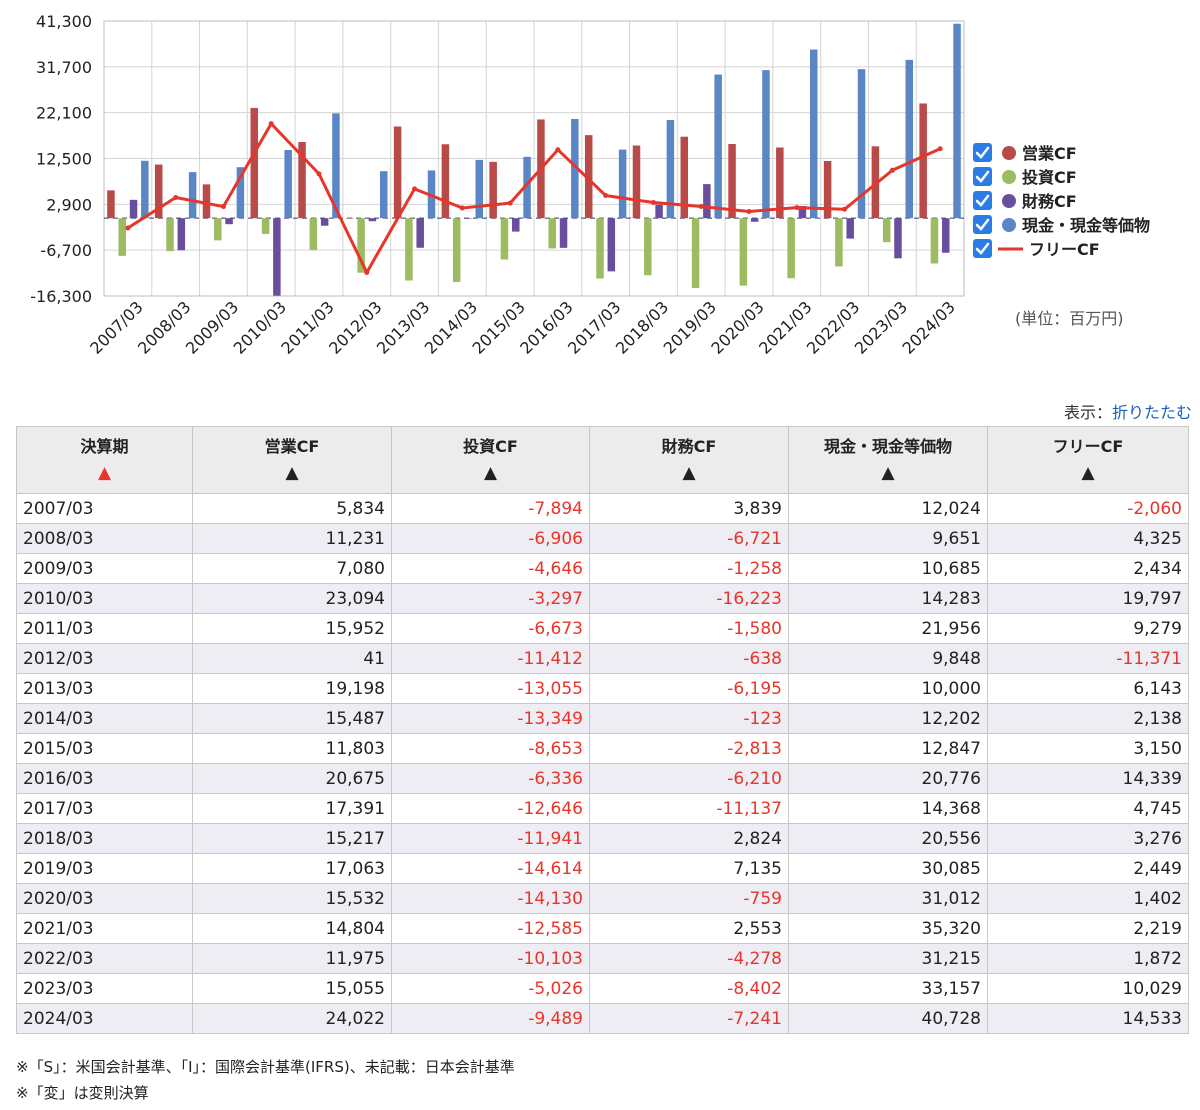 The width and height of the screenshot is (1200, 1110). Describe the element at coordinates (1025, 153) in the screenshot. I see `legend-operating-cf: 営業CF` at that location.